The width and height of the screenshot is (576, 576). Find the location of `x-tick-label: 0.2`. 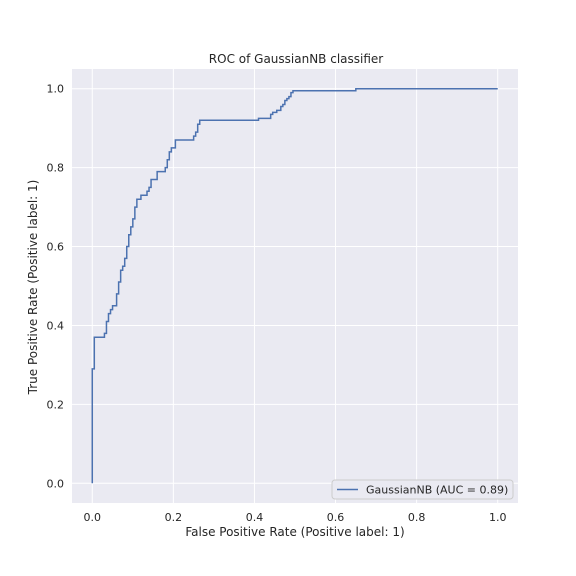

x-tick-label: 0.2 is located at coordinates (174, 517).